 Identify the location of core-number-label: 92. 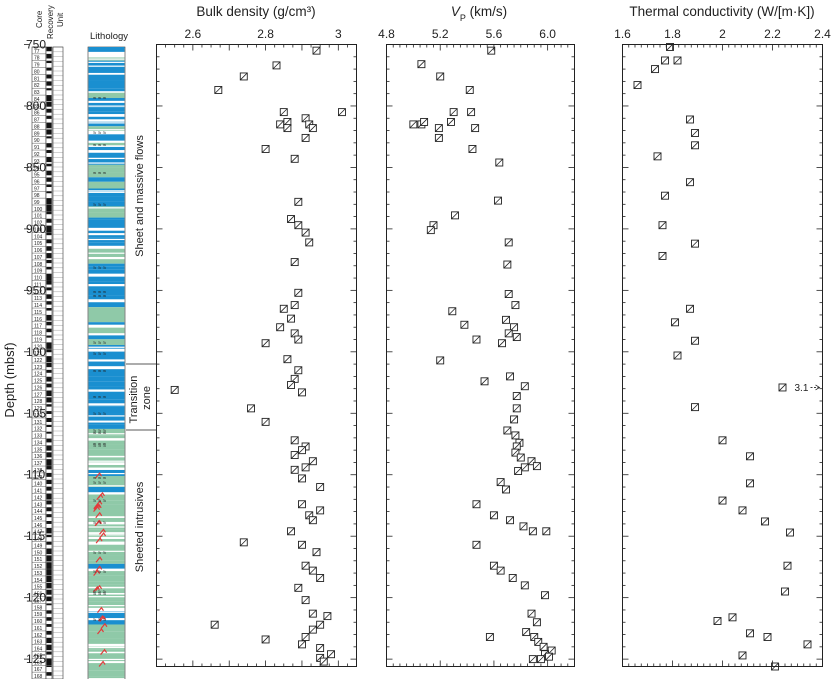
(37, 155).